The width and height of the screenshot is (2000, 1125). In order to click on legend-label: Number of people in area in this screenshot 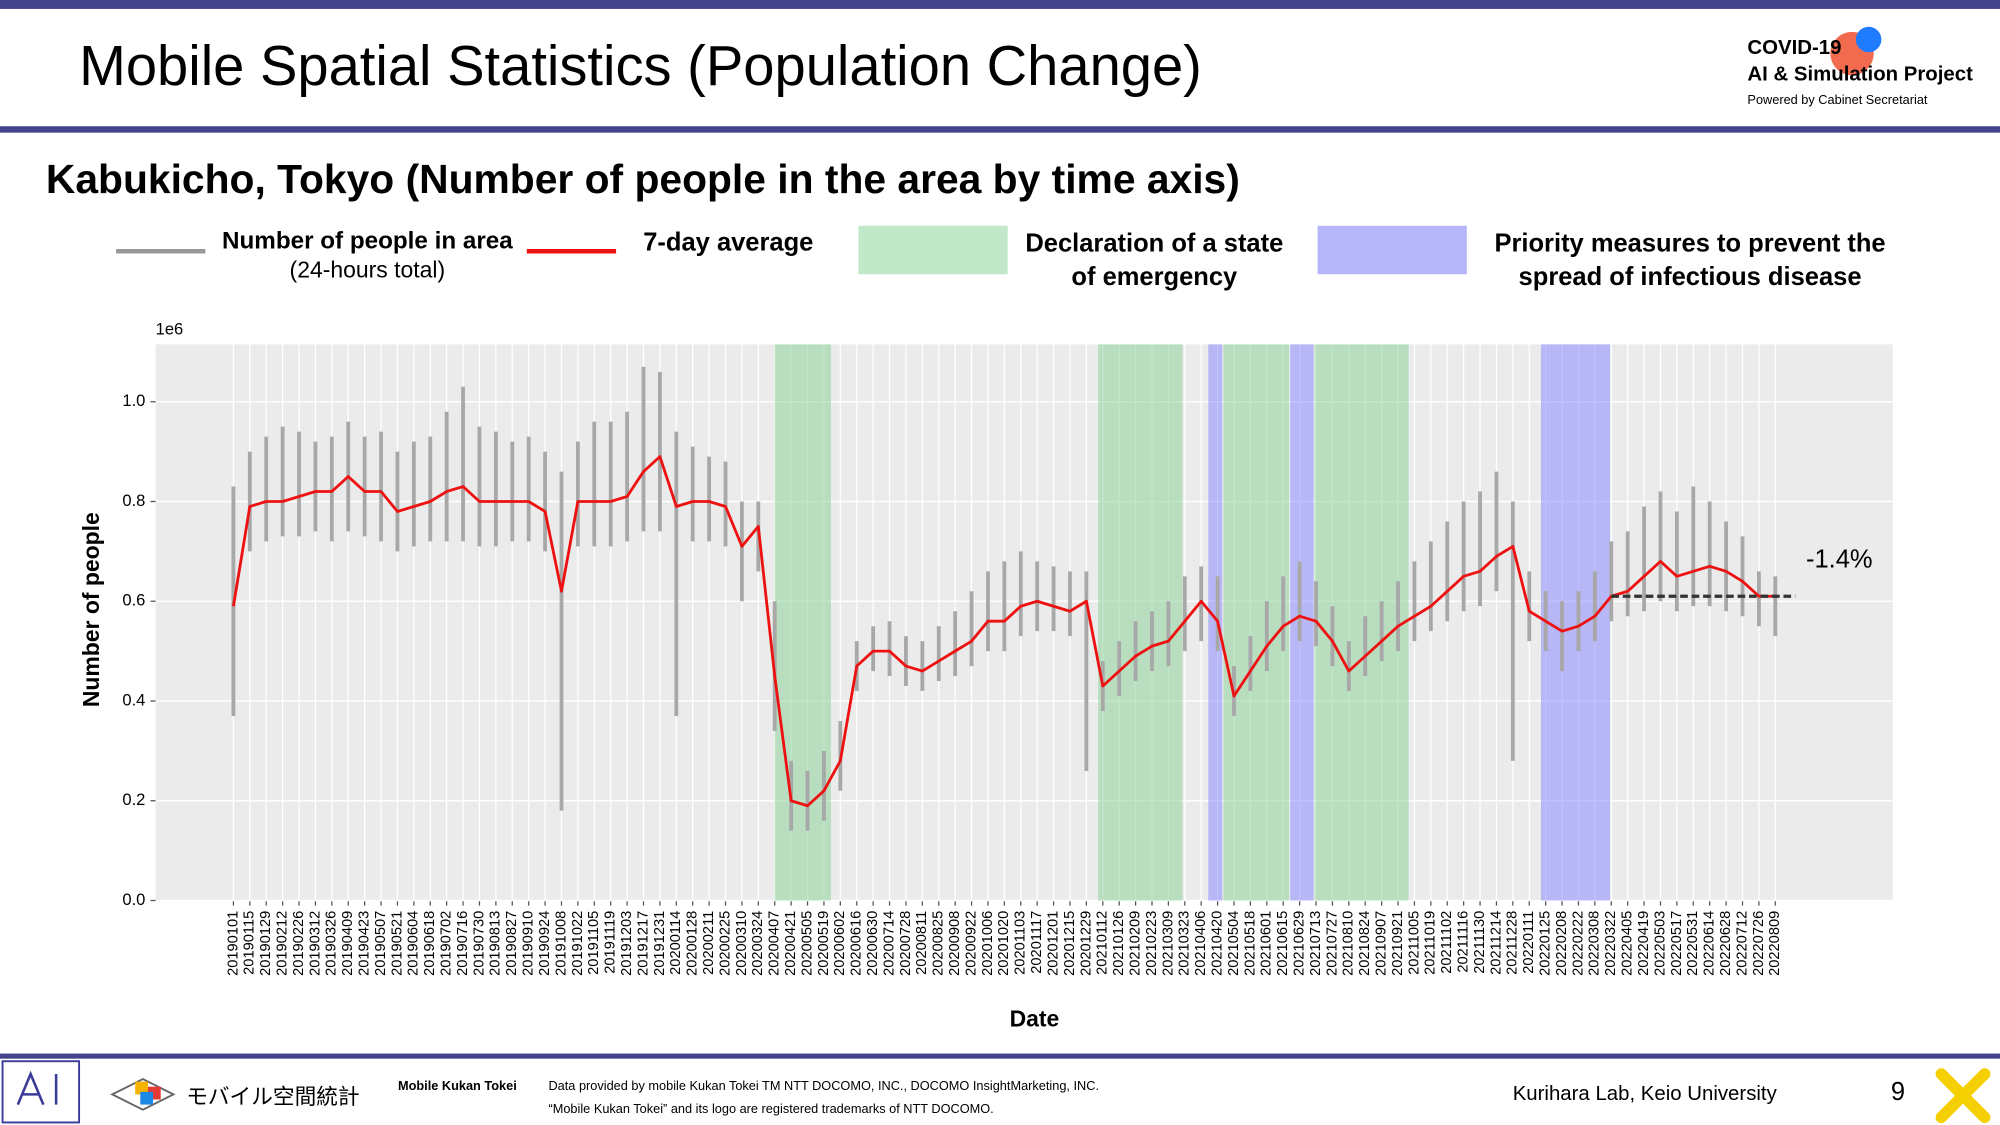, I will do `click(367, 241)`.